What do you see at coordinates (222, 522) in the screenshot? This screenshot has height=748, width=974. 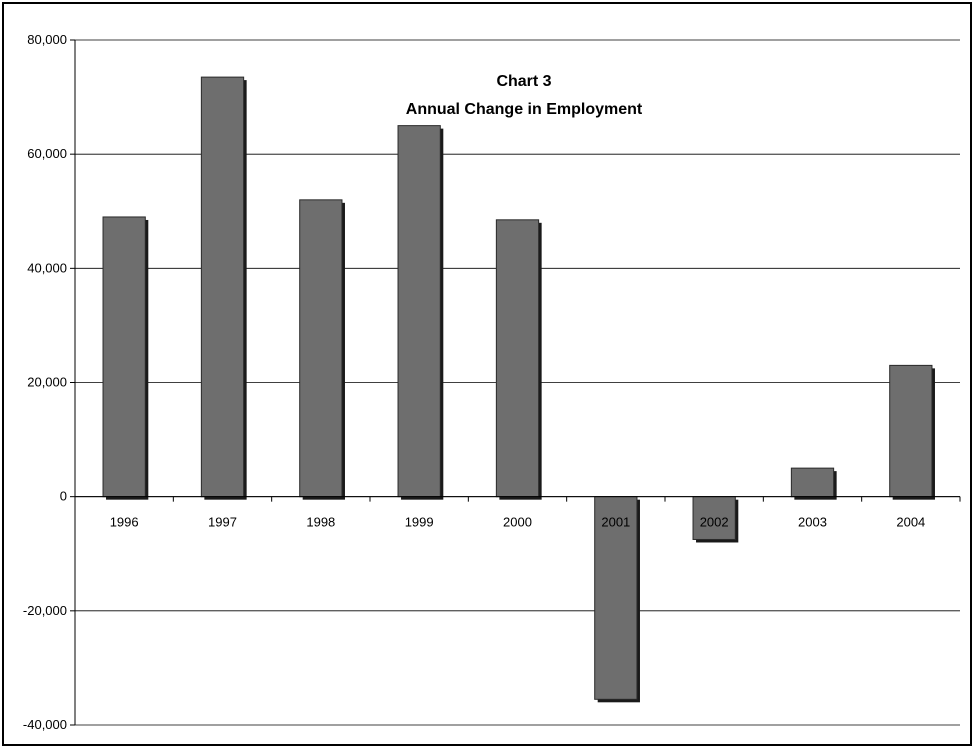 I see `x-category-label: 1997` at bounding box center [222, 522].